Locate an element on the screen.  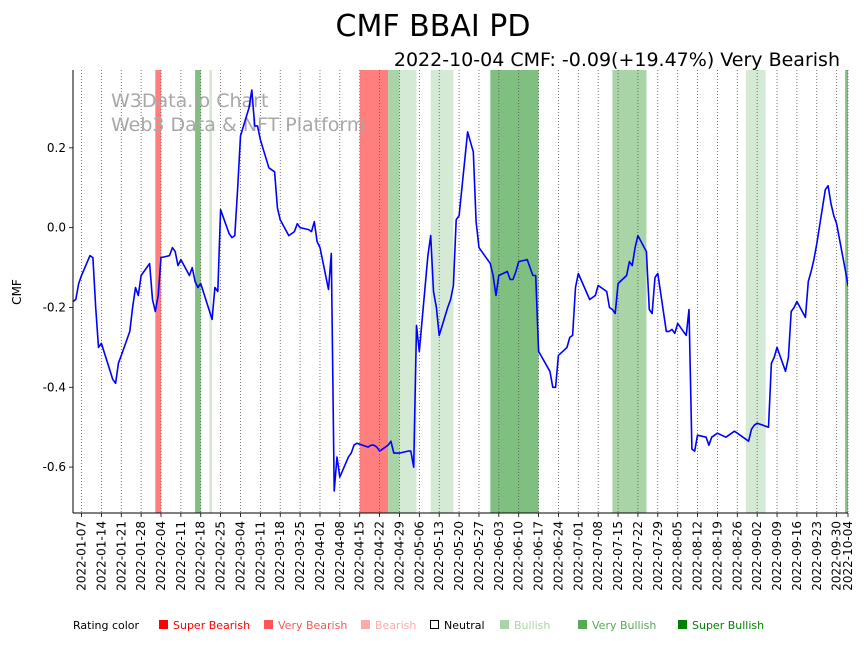
x-tick-label: 2022-08-19 is located at coordinates (717, 556).